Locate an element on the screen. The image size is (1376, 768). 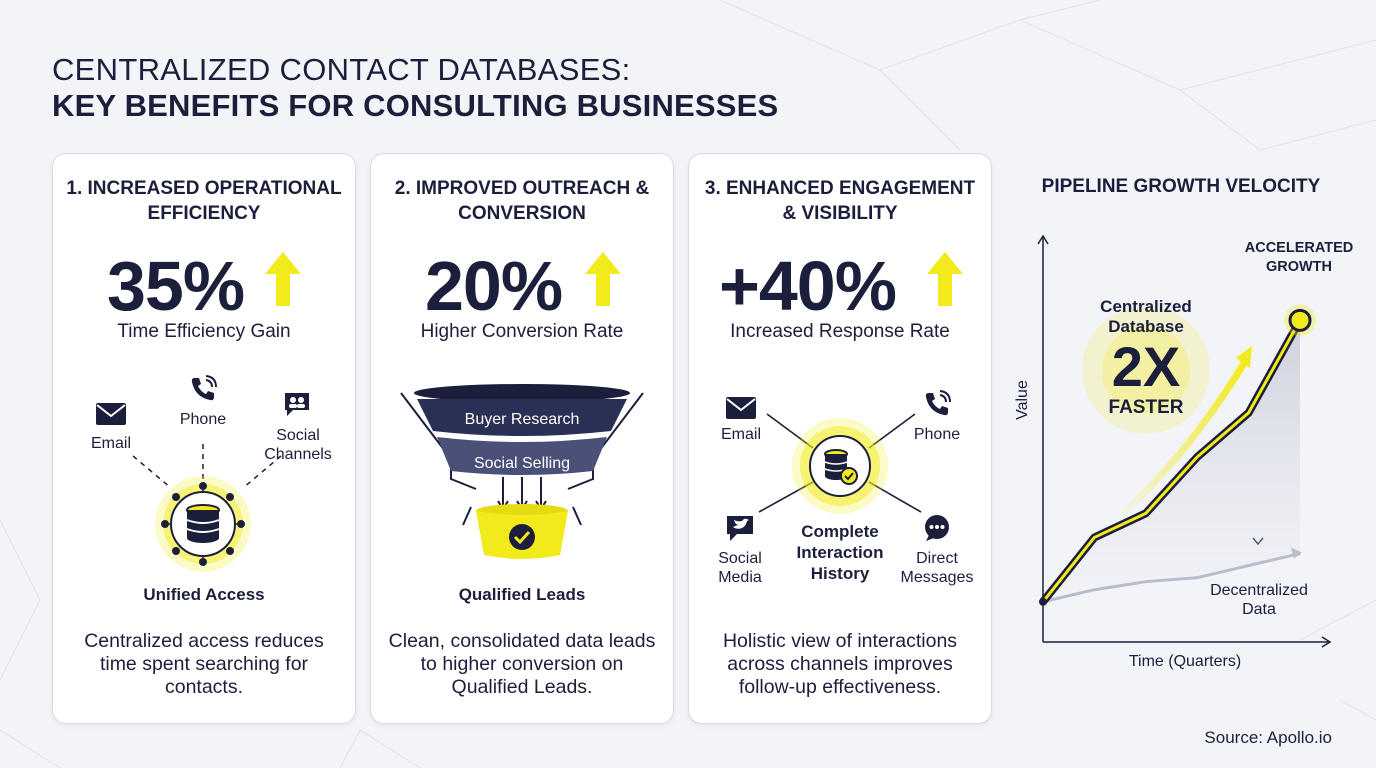
velocity-arrow-head is located at coordinates (1244, 357).